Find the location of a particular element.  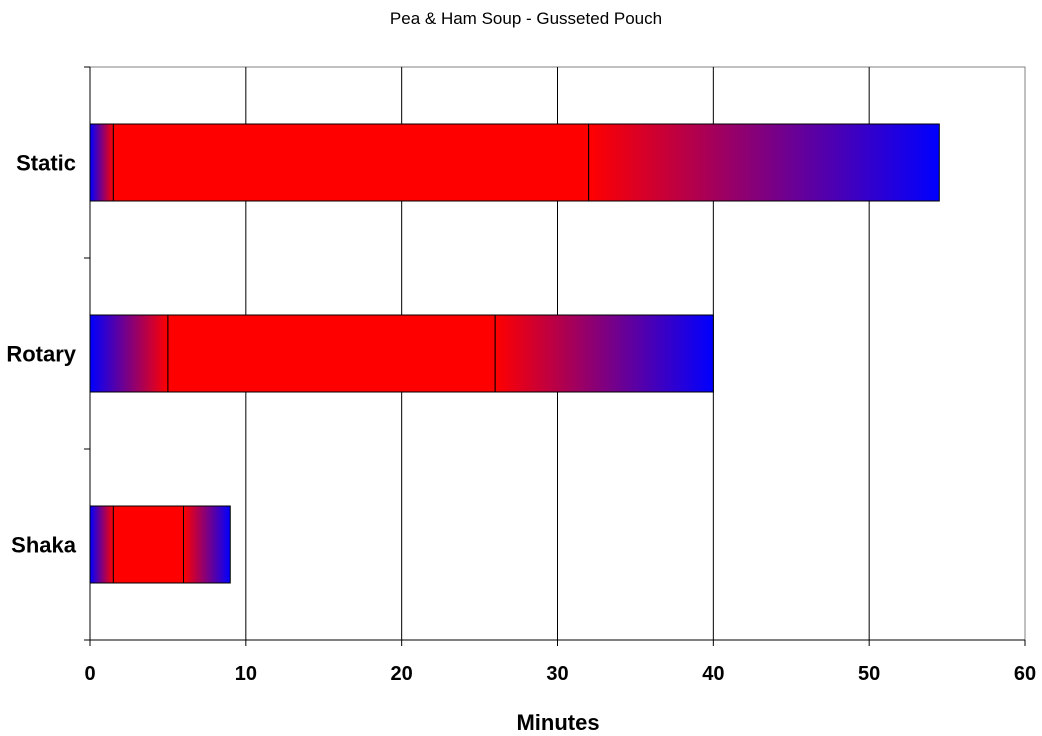

x-tick-label-30: 30 is located at coordinates (557, 674).